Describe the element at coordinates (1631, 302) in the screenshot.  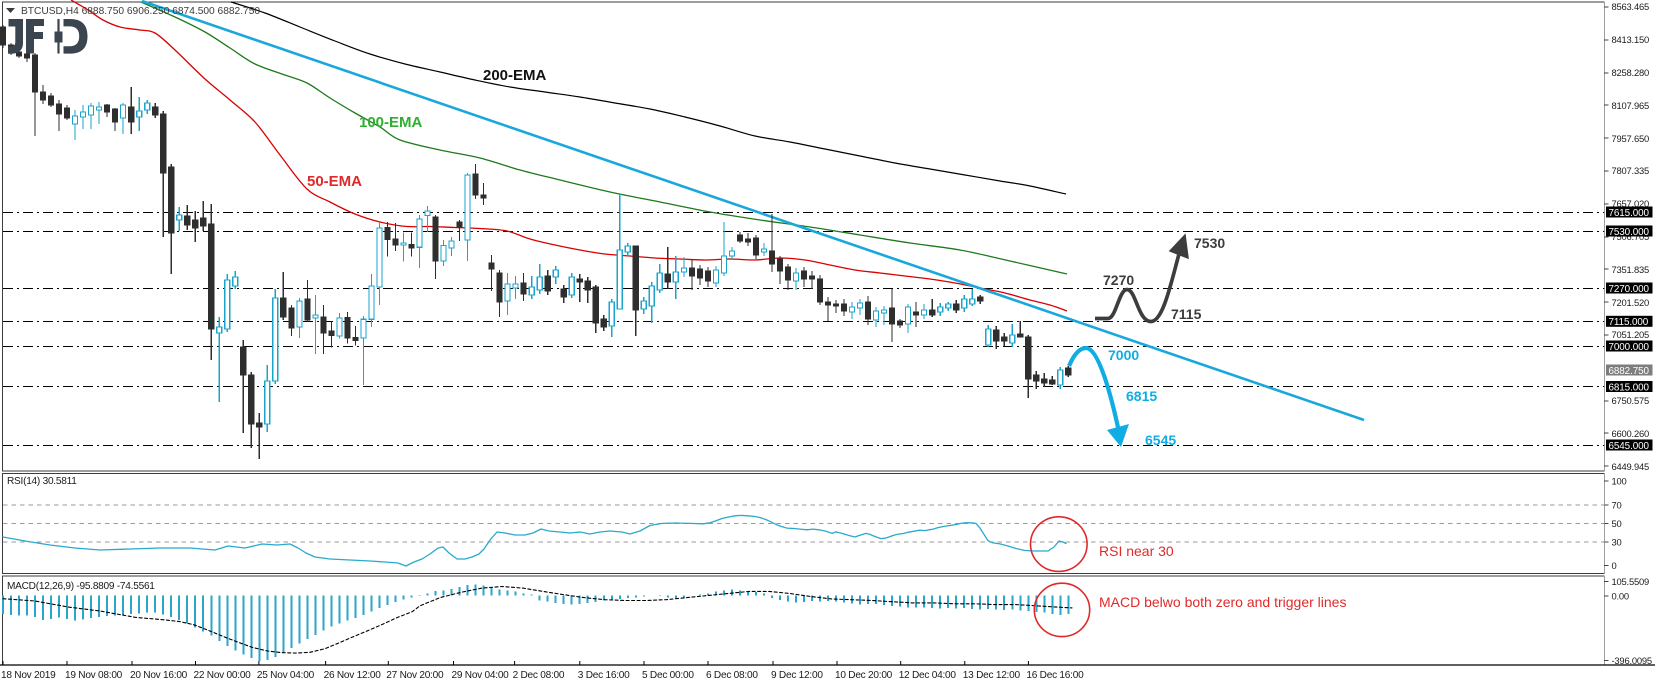
I see `svg-text: 7201.520` at that location.